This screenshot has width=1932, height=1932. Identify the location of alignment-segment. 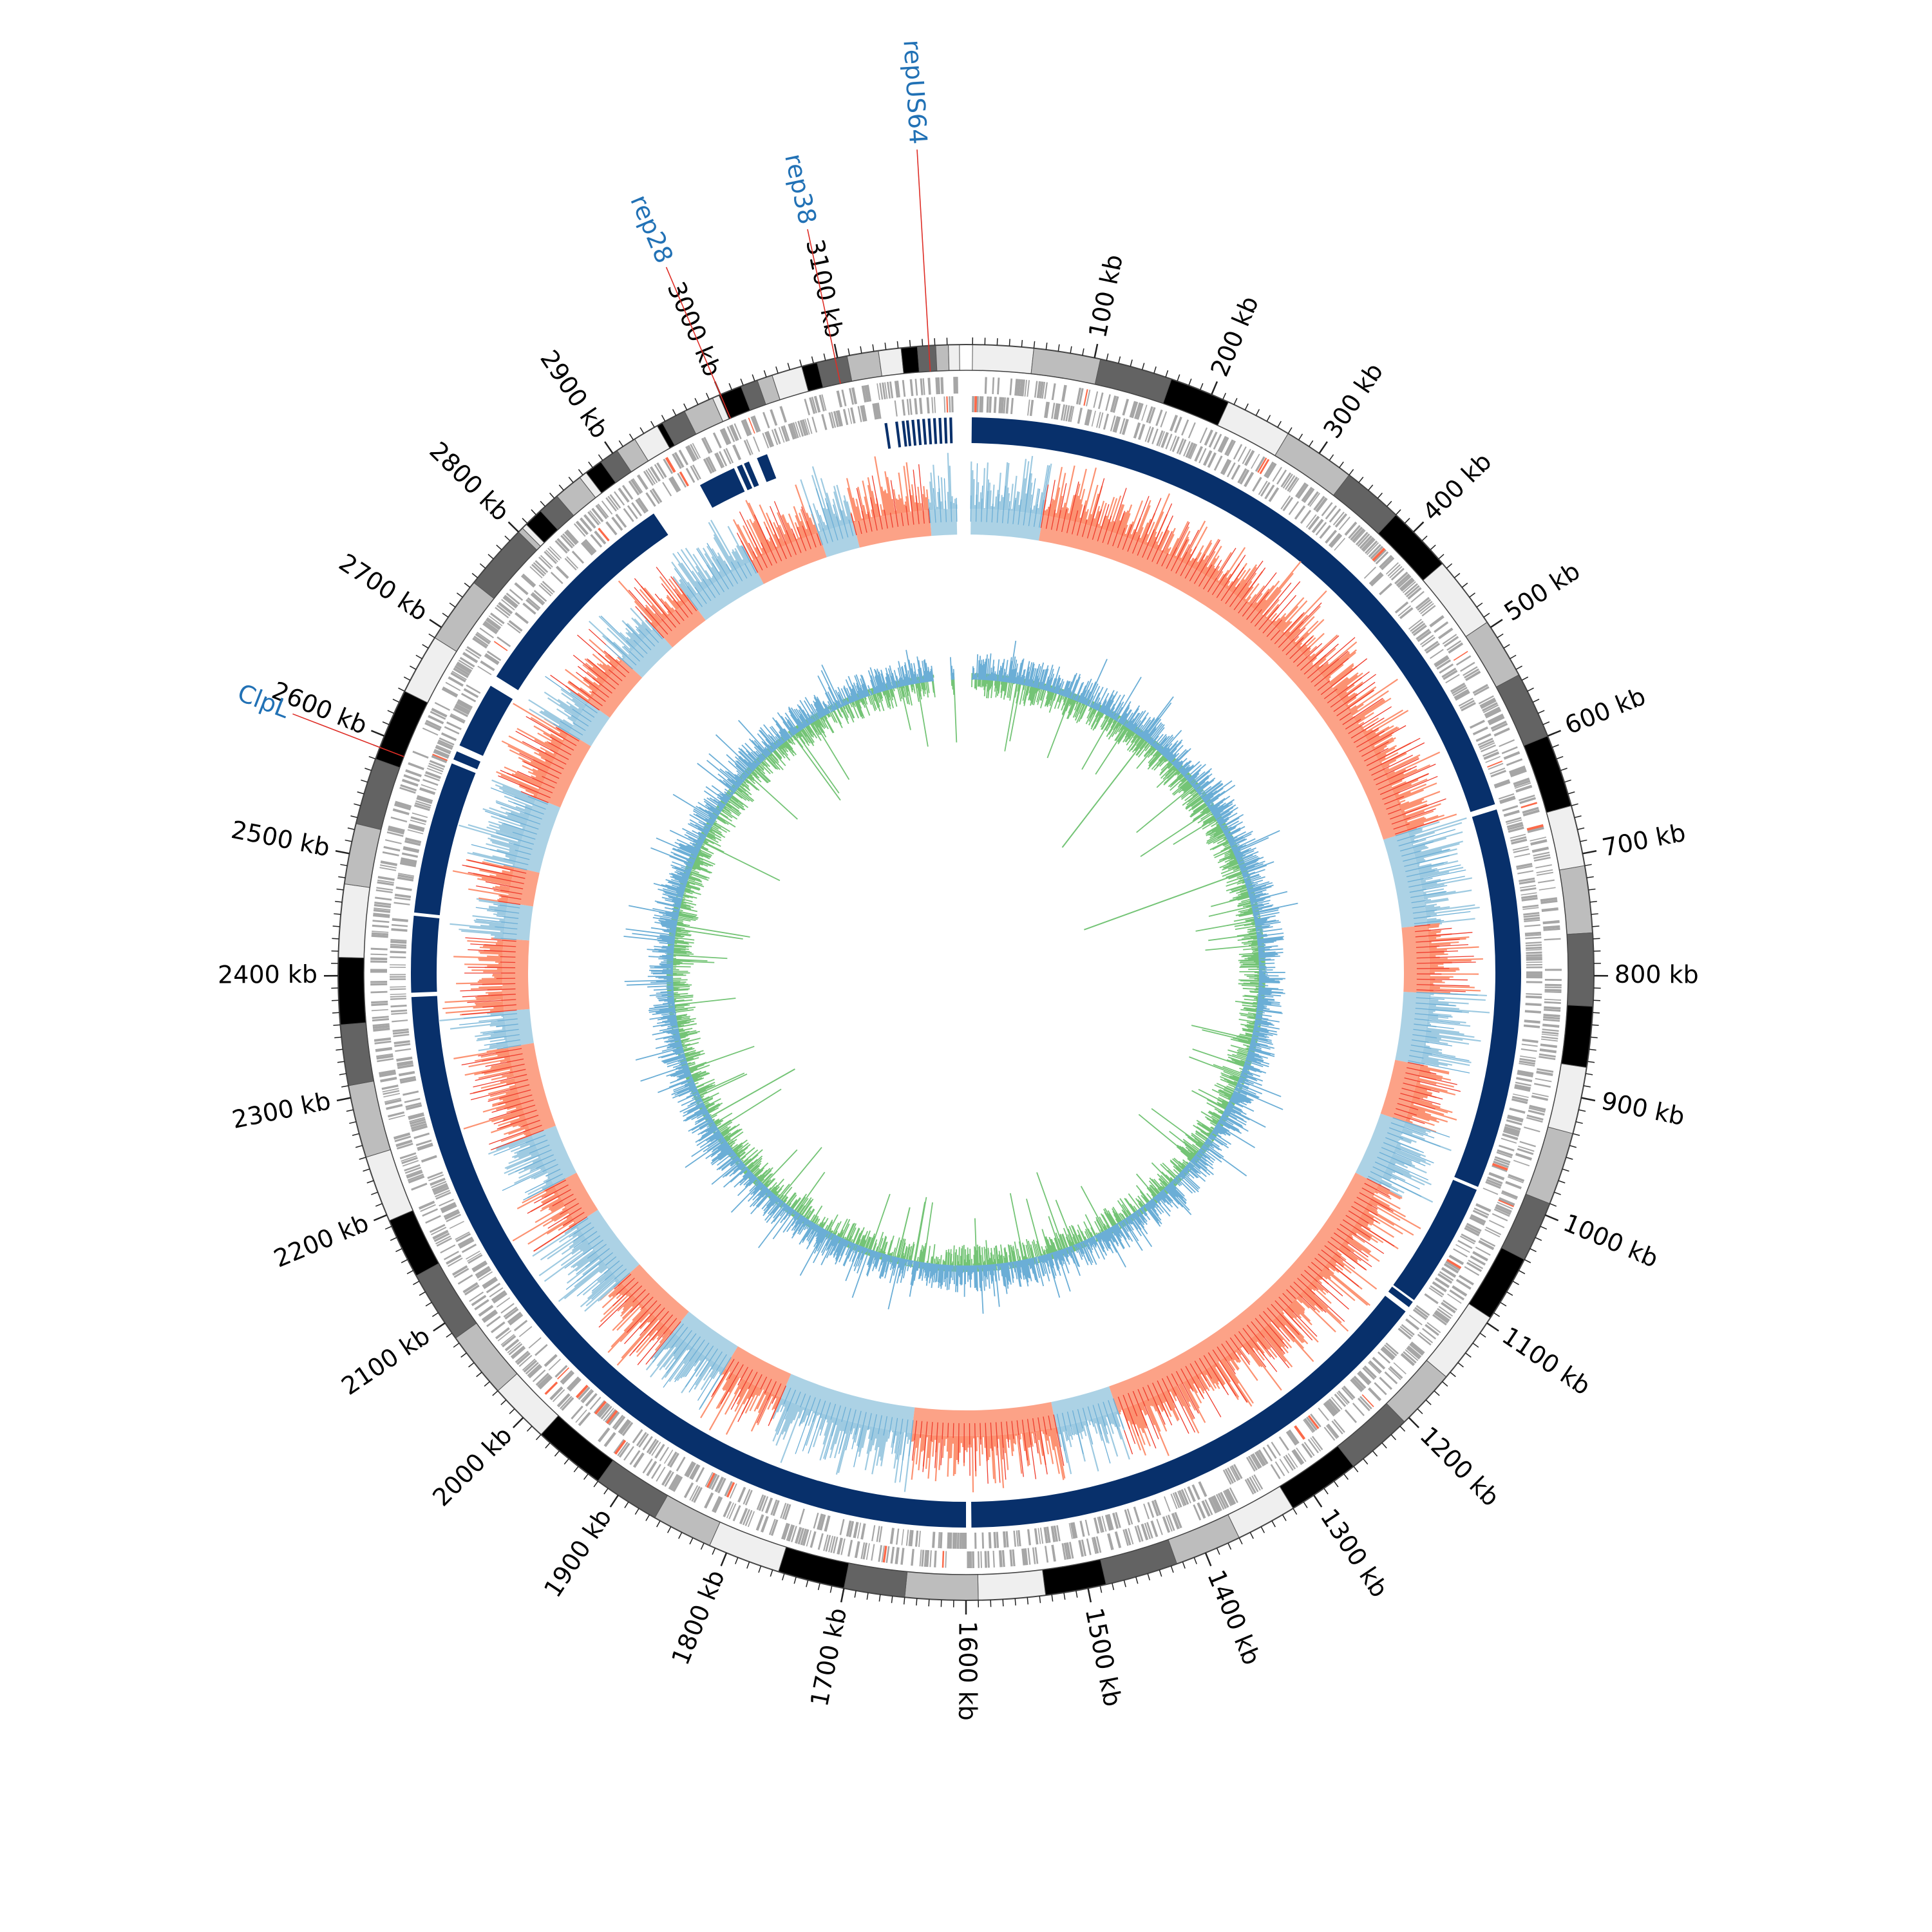
(1401, 1296).